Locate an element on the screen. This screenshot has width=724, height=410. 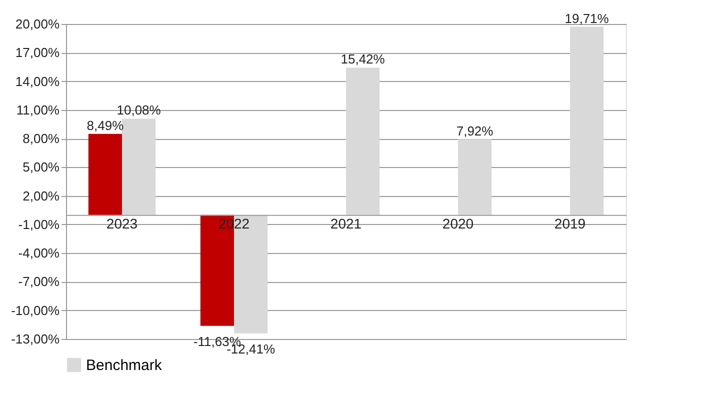
y-tick-label: -10,00% is located at coordinates (35, 310).